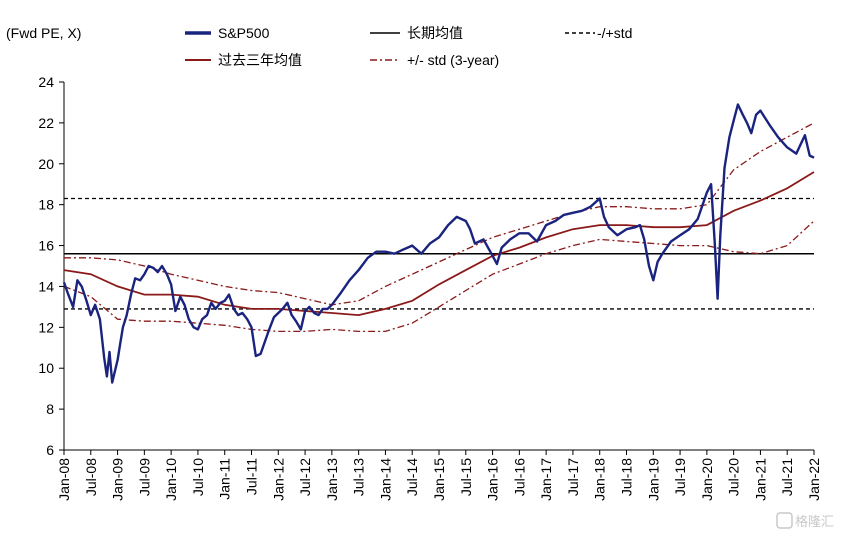  Describe the element at coordinates (46, 286) in the screenshot. I see `y-tick-label: 14` at that location.